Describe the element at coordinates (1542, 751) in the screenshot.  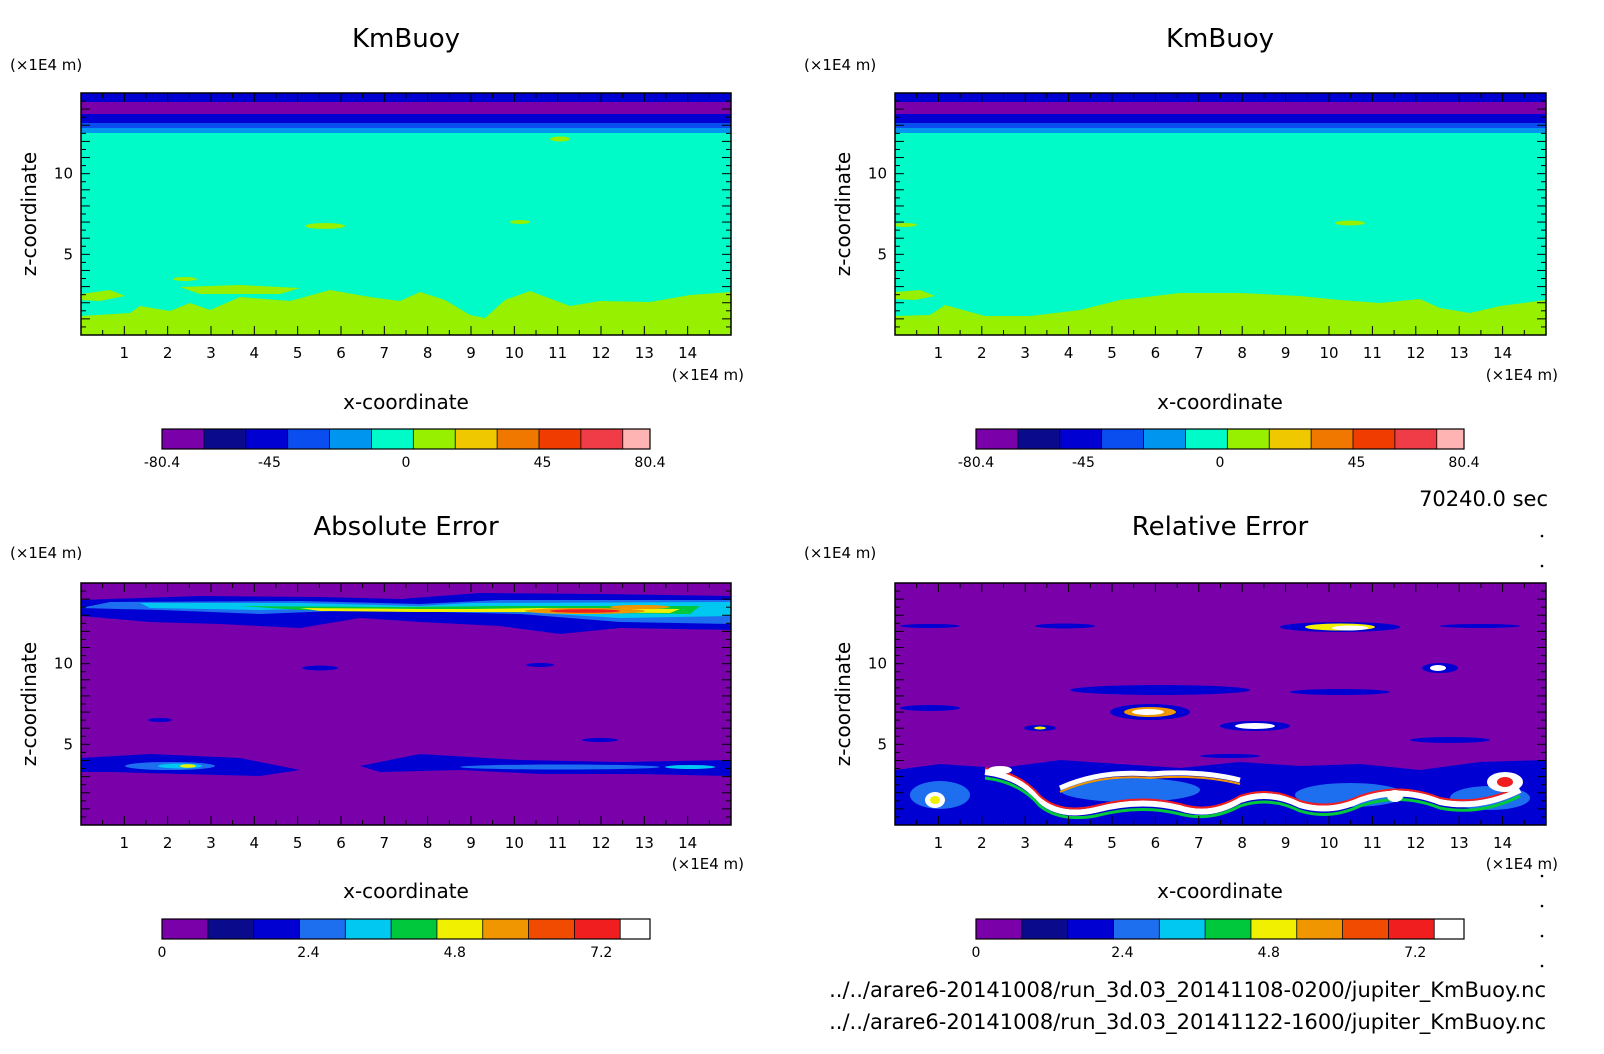
I see `margin-dots` at that location.